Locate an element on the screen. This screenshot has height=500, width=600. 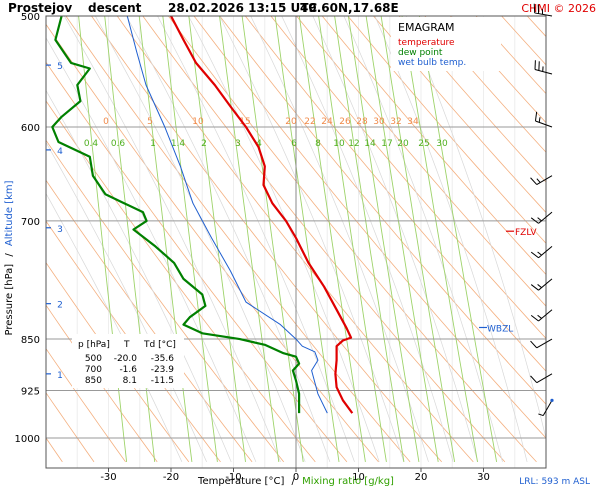
x-axis-label: Temperature [°C] / Mixing ratio [g/kg] is located at coordinates (295, 481).